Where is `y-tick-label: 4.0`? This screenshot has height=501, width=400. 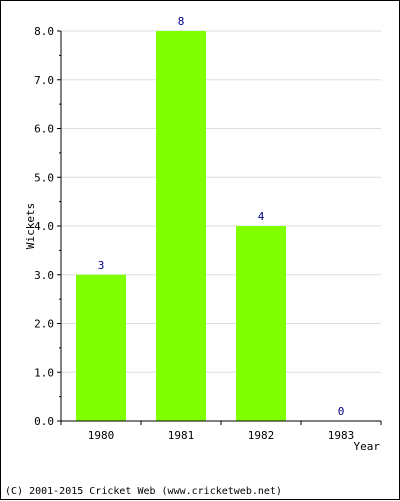 y-tick-label: 4.0 is located at coordinates (44, 226).